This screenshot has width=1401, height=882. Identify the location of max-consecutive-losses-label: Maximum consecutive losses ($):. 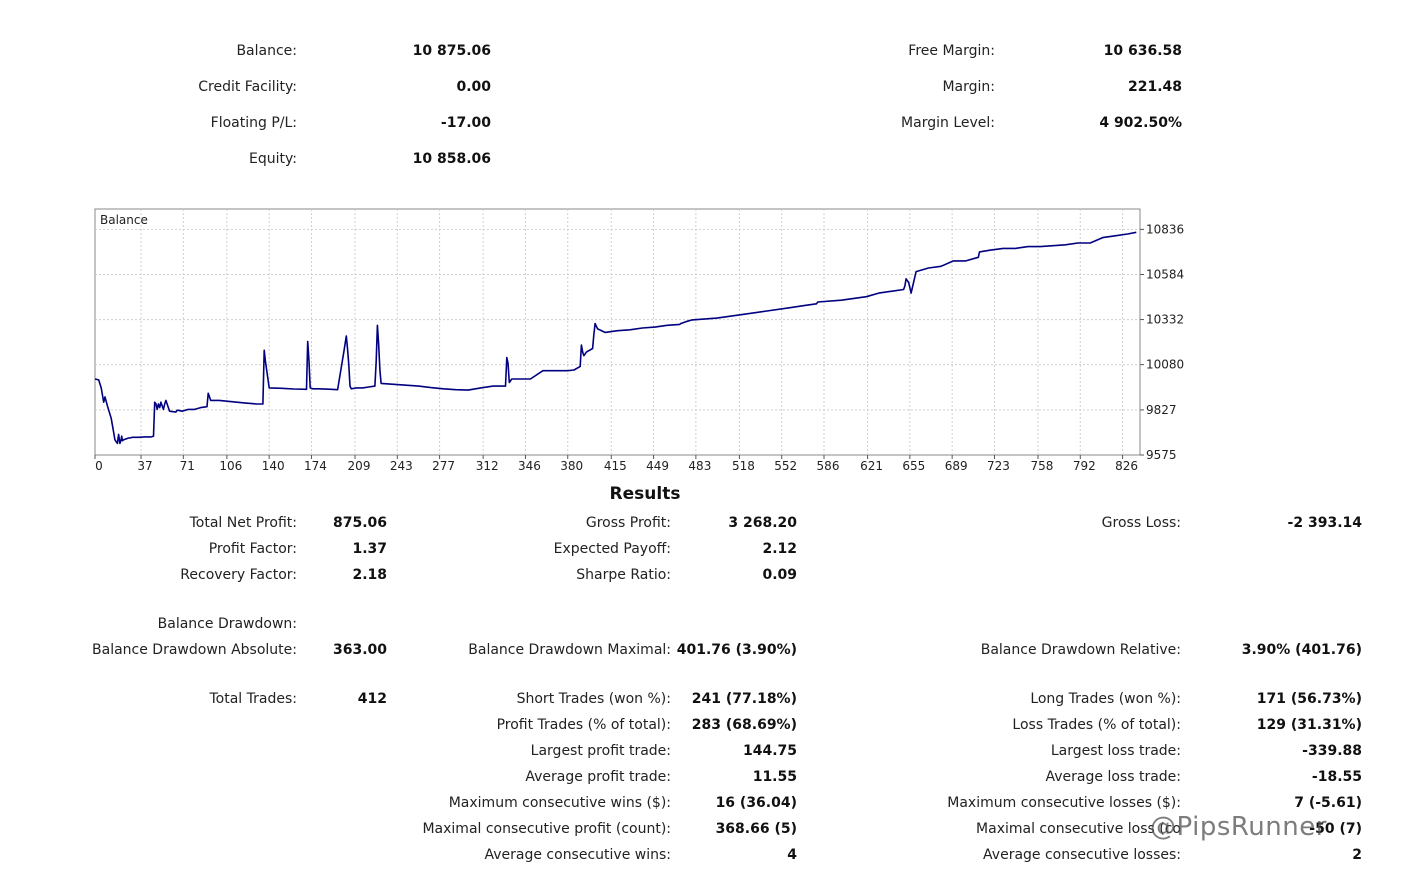
(1064, 803).